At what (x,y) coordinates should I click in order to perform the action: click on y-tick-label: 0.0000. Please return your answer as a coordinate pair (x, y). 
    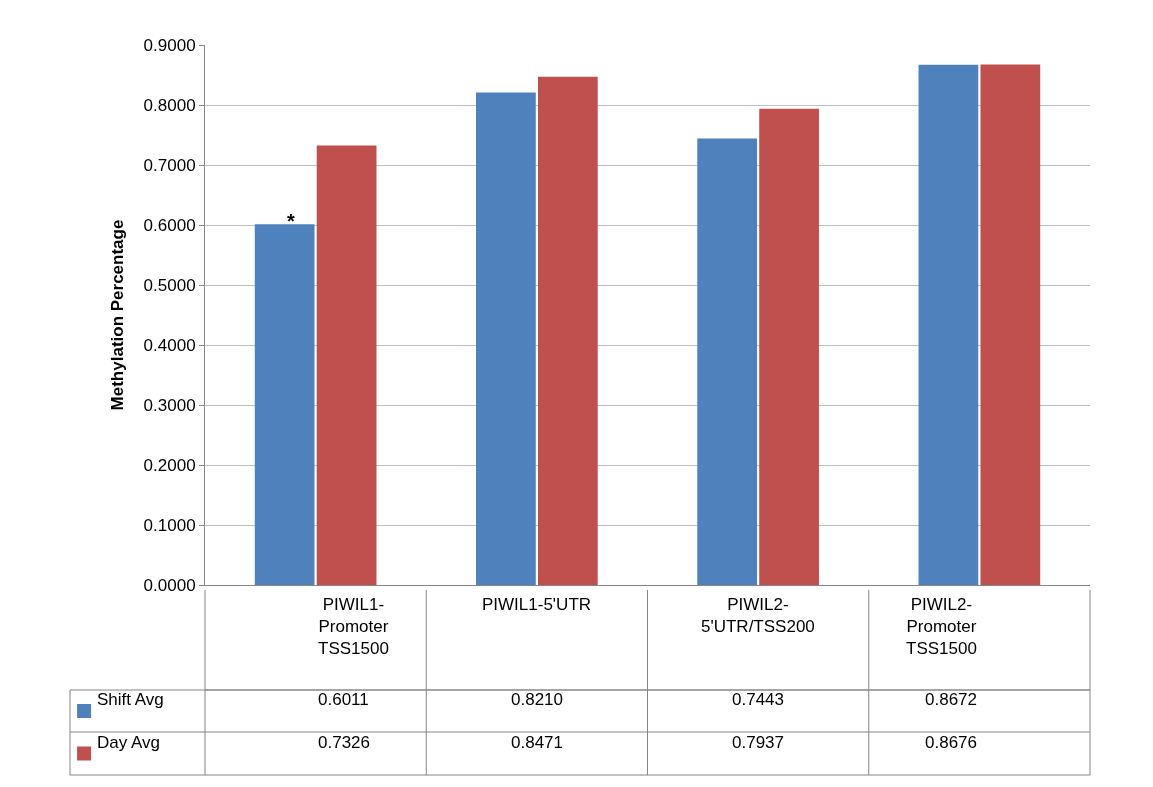
    Looking at the image, I should click on (169, 585).